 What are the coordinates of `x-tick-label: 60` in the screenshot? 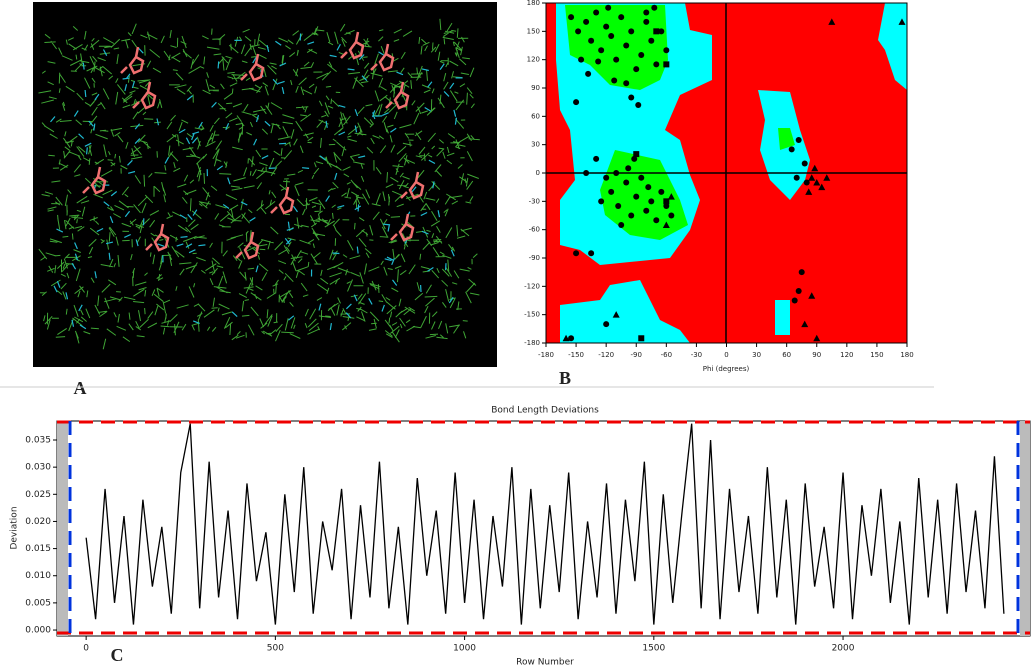 It's located at (786, 355).